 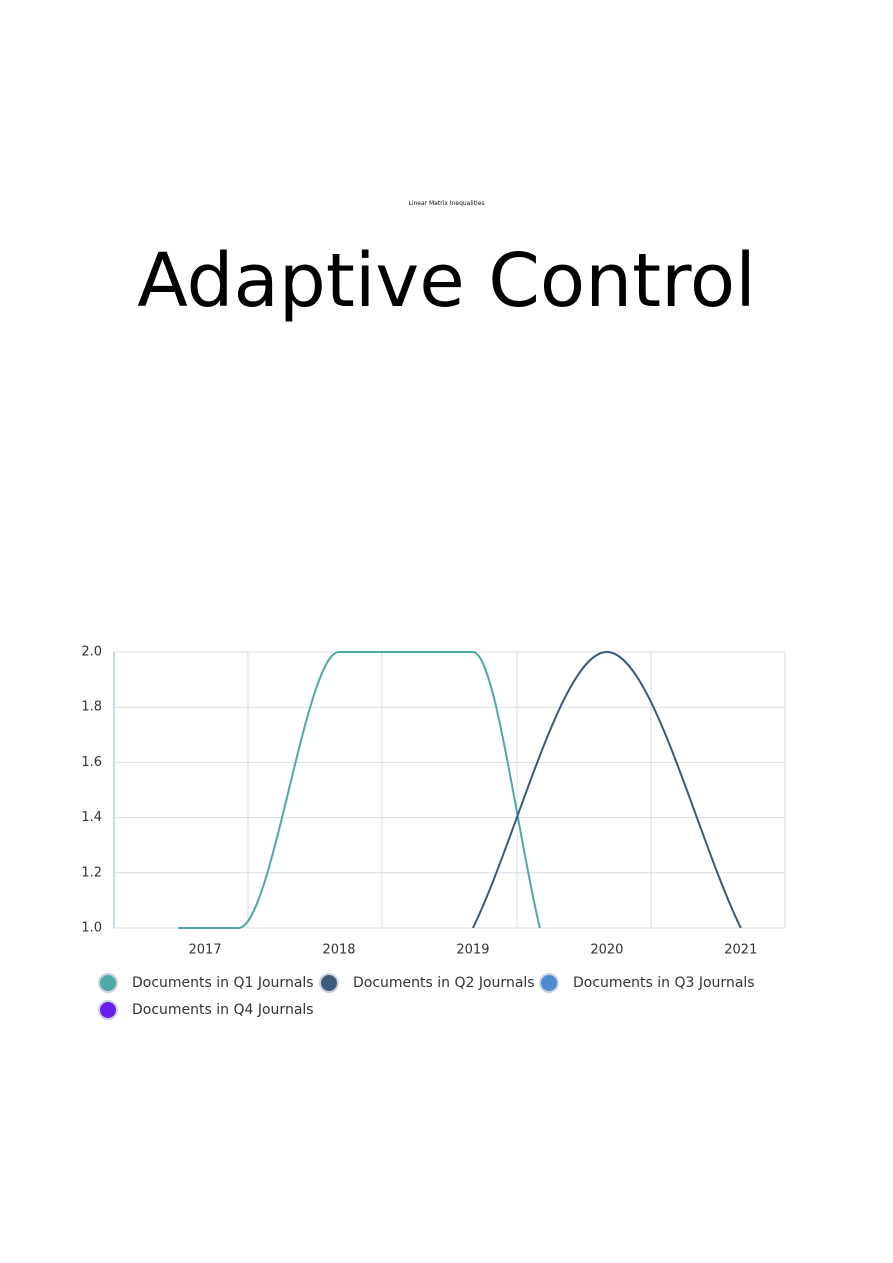 I want to click on title: Adaptive Control, so click(x=446, y=281).